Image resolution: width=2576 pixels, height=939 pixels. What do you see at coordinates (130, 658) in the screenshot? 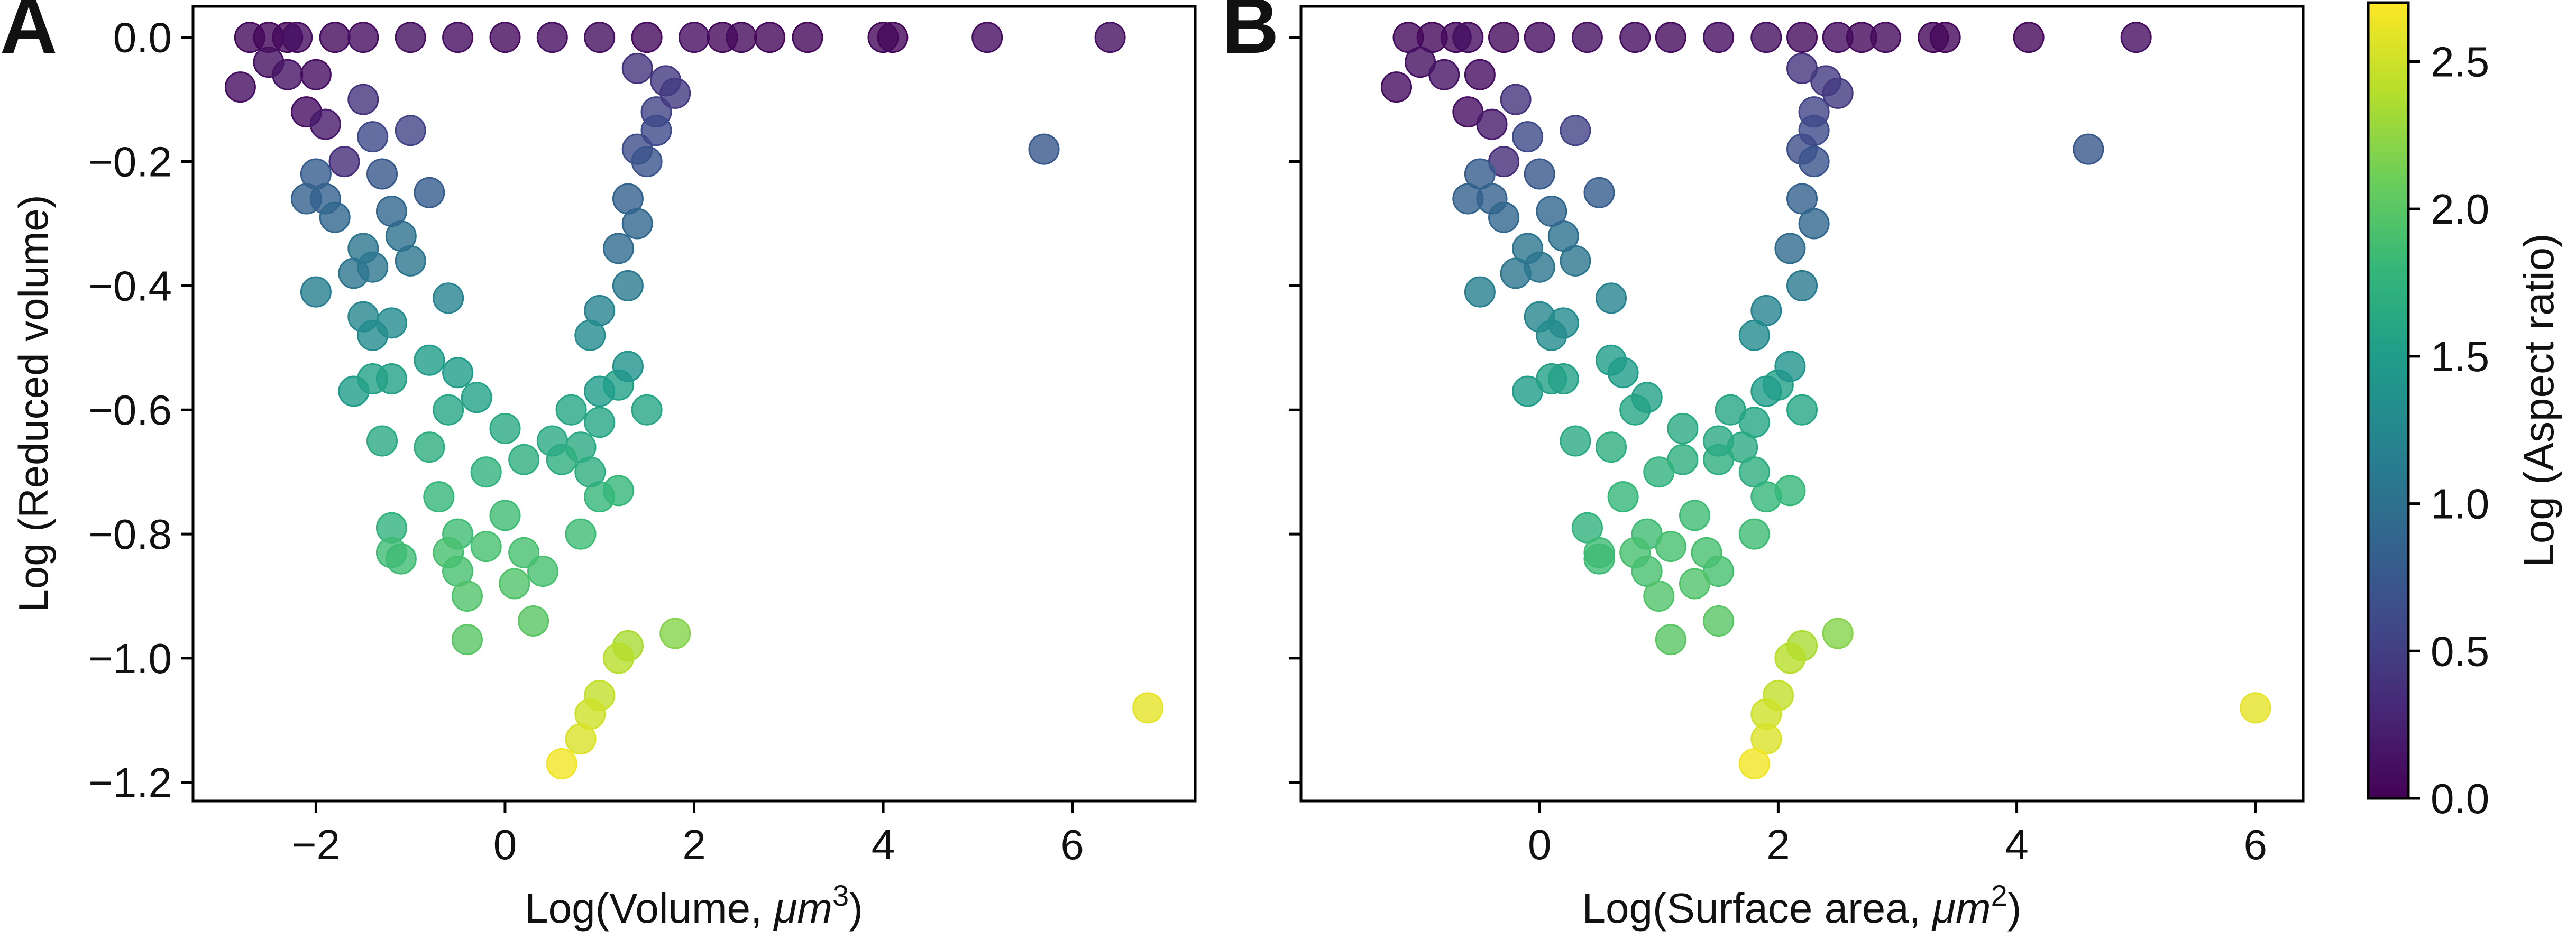
I see `y-tick-label: −1.0` at bounding box center [130, 658].